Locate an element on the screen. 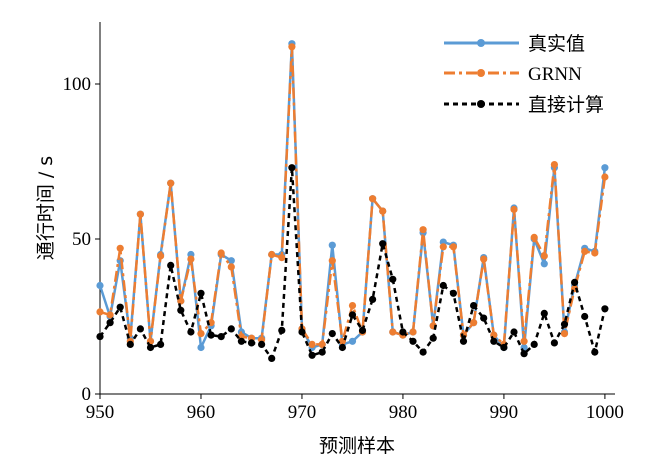 The height and width of the screenshot is (470, 661). x-tick-label: 1000 is located at coordinates (605, 412).